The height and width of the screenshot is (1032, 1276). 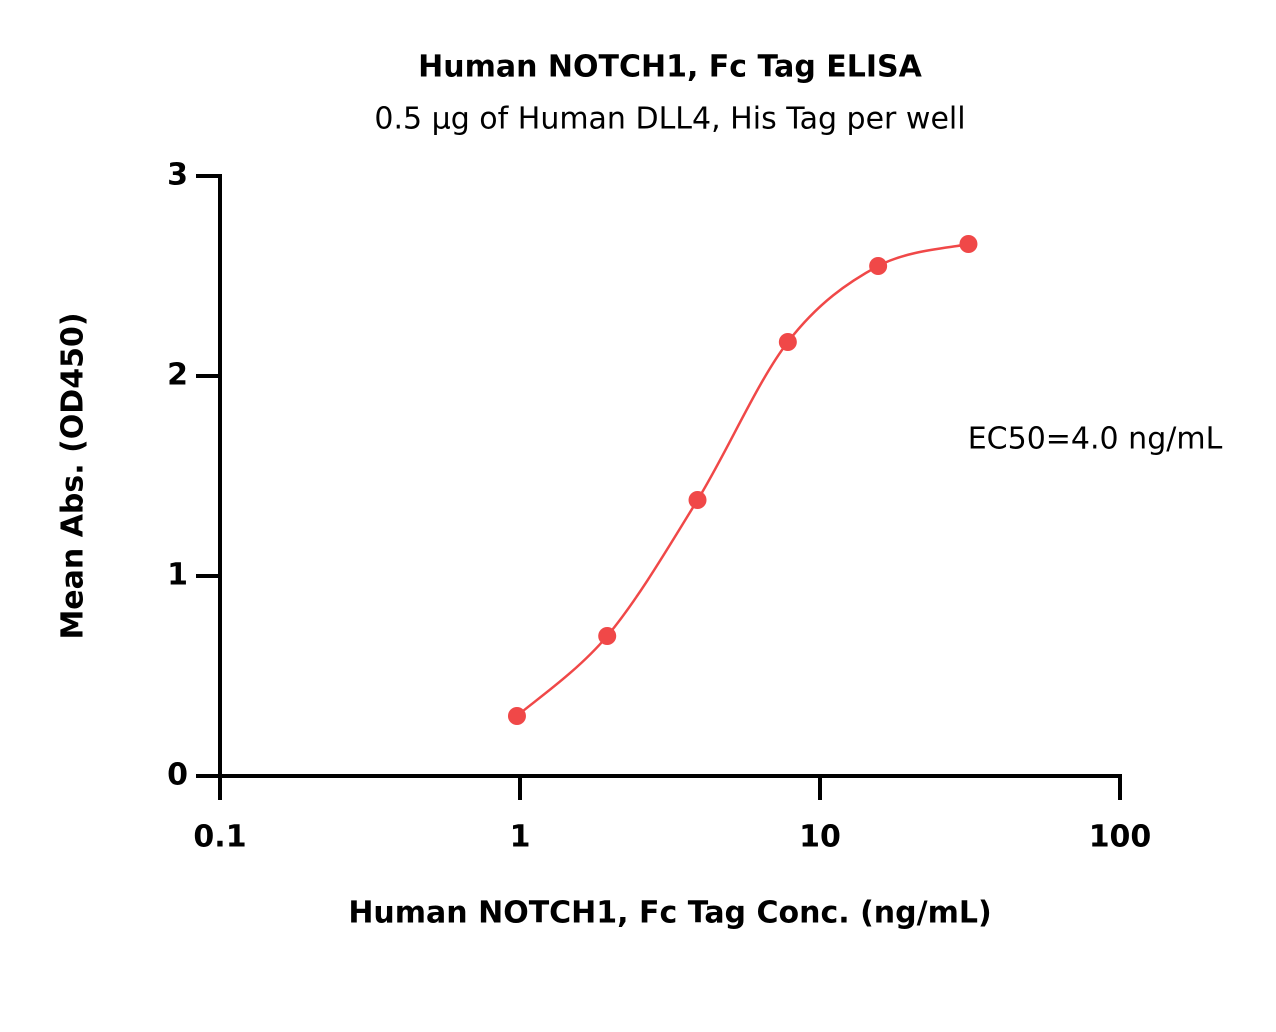 What do you see at coordinates (177, 775) in the screenshot?
I see `y-tick-label: 0` at bounding box center [177, 775].